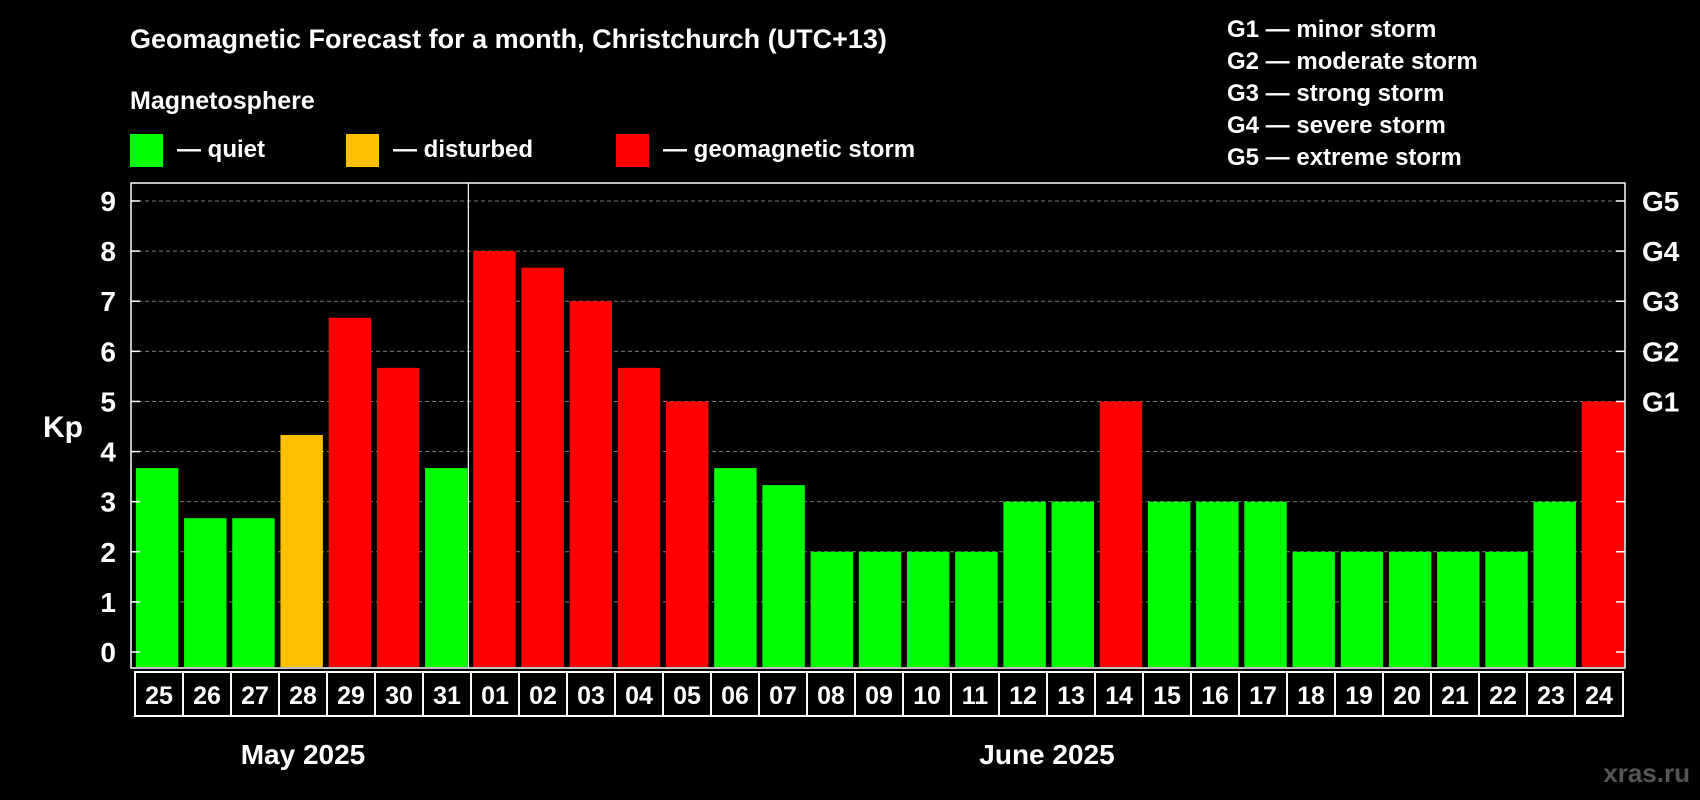  Describe the element at coordinates (591, 696) in the screenshot. I see `x-tick-label-03: 03` at that location.